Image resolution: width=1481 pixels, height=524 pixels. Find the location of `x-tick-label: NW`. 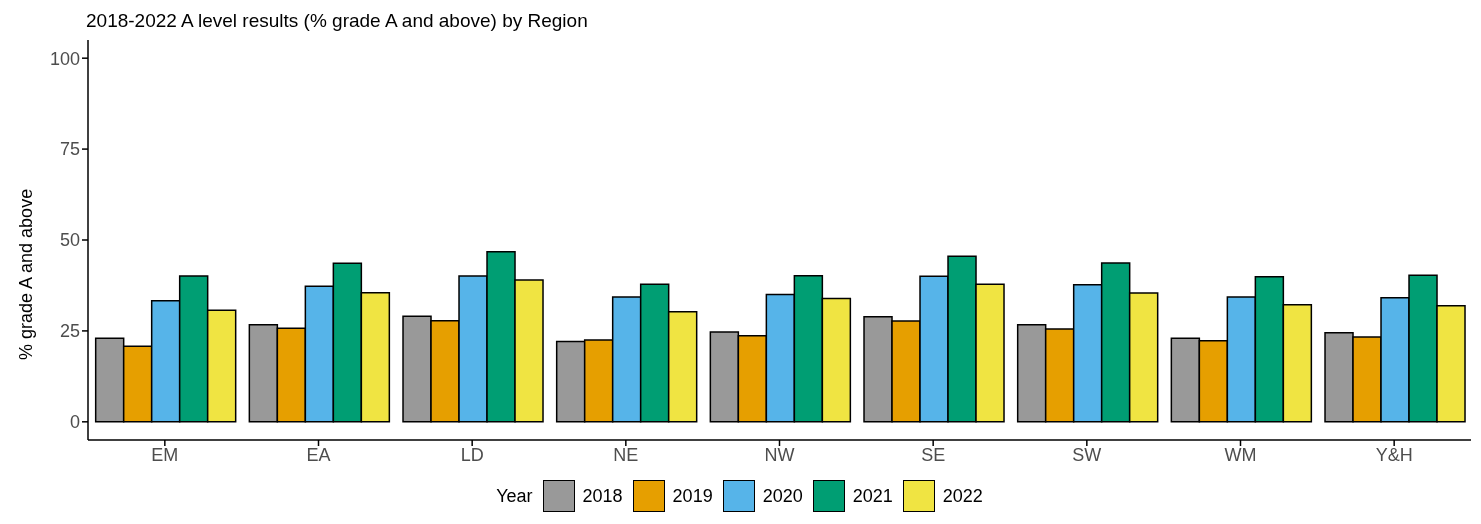

x-tick-label: NW is located at coordinates (779, 454).